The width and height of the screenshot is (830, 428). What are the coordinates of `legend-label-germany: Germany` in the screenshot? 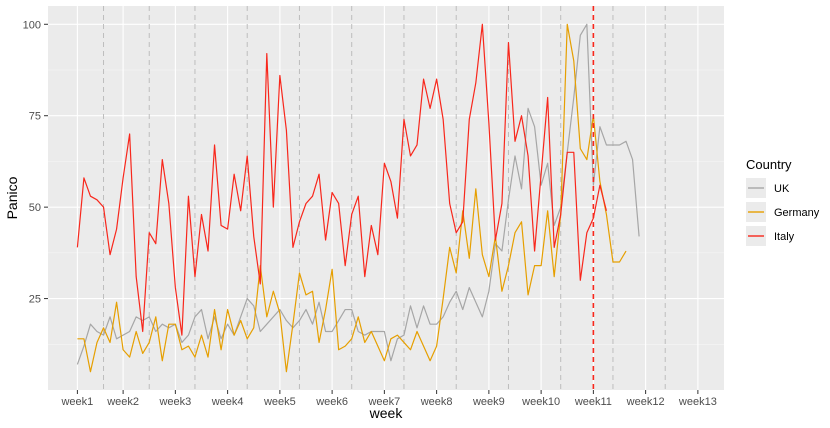 It's located at (797, 213).